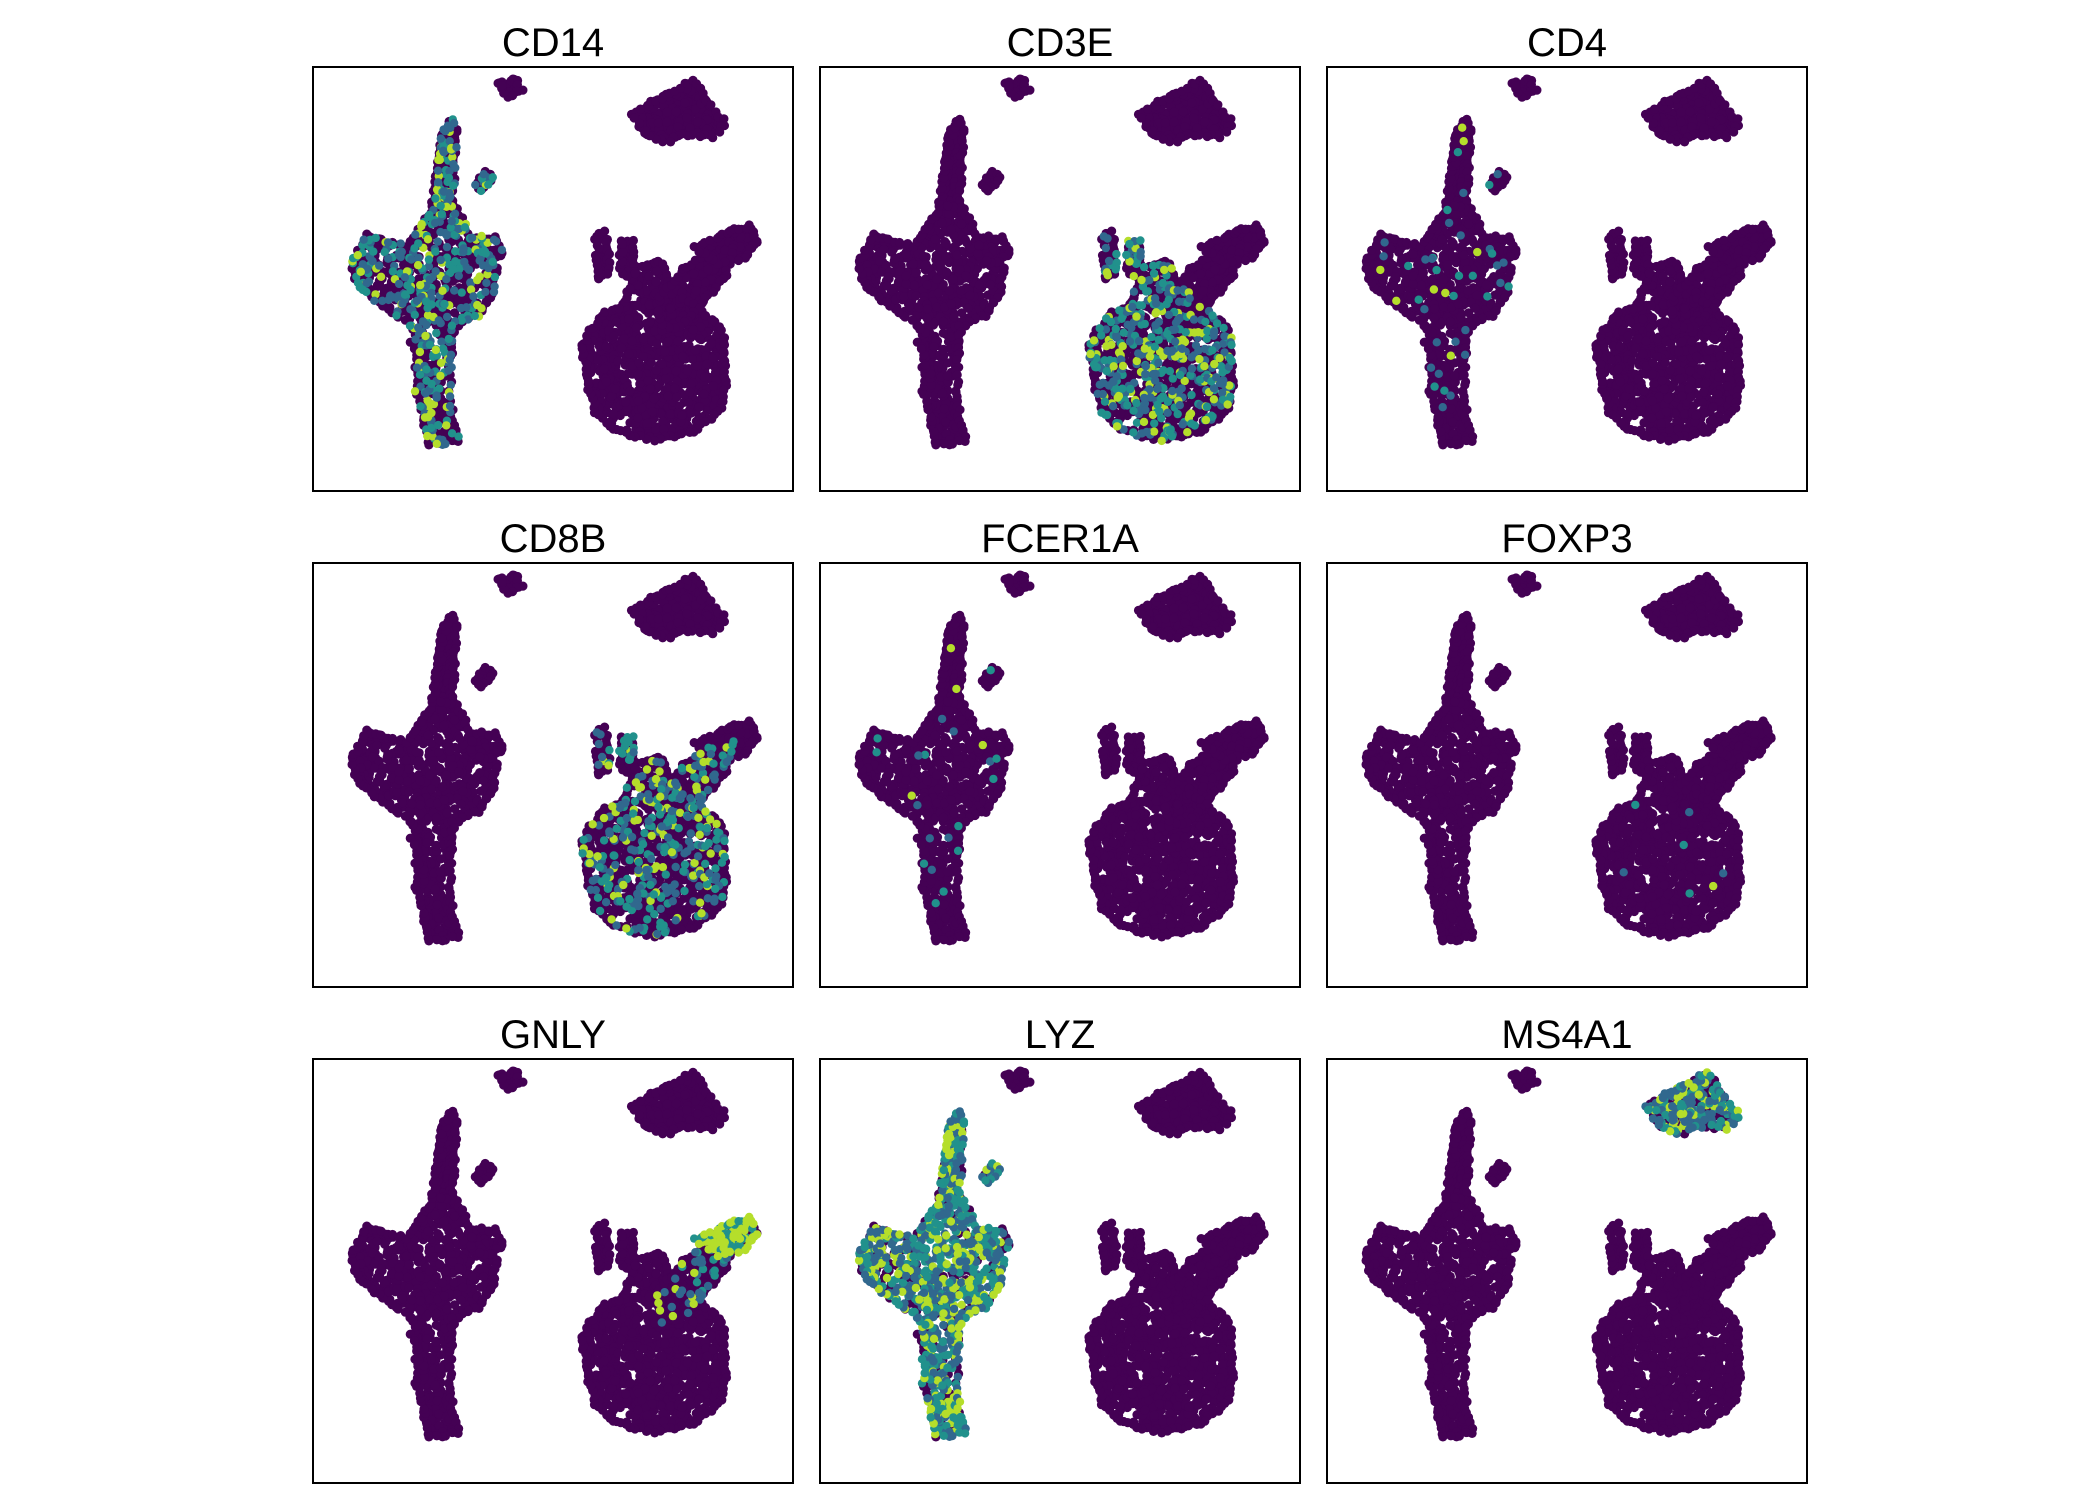  What do you see at coordinates (1060, 43) in the screenshot?
I see `panel-title: CD3E` at bounding box center [1060, 43].